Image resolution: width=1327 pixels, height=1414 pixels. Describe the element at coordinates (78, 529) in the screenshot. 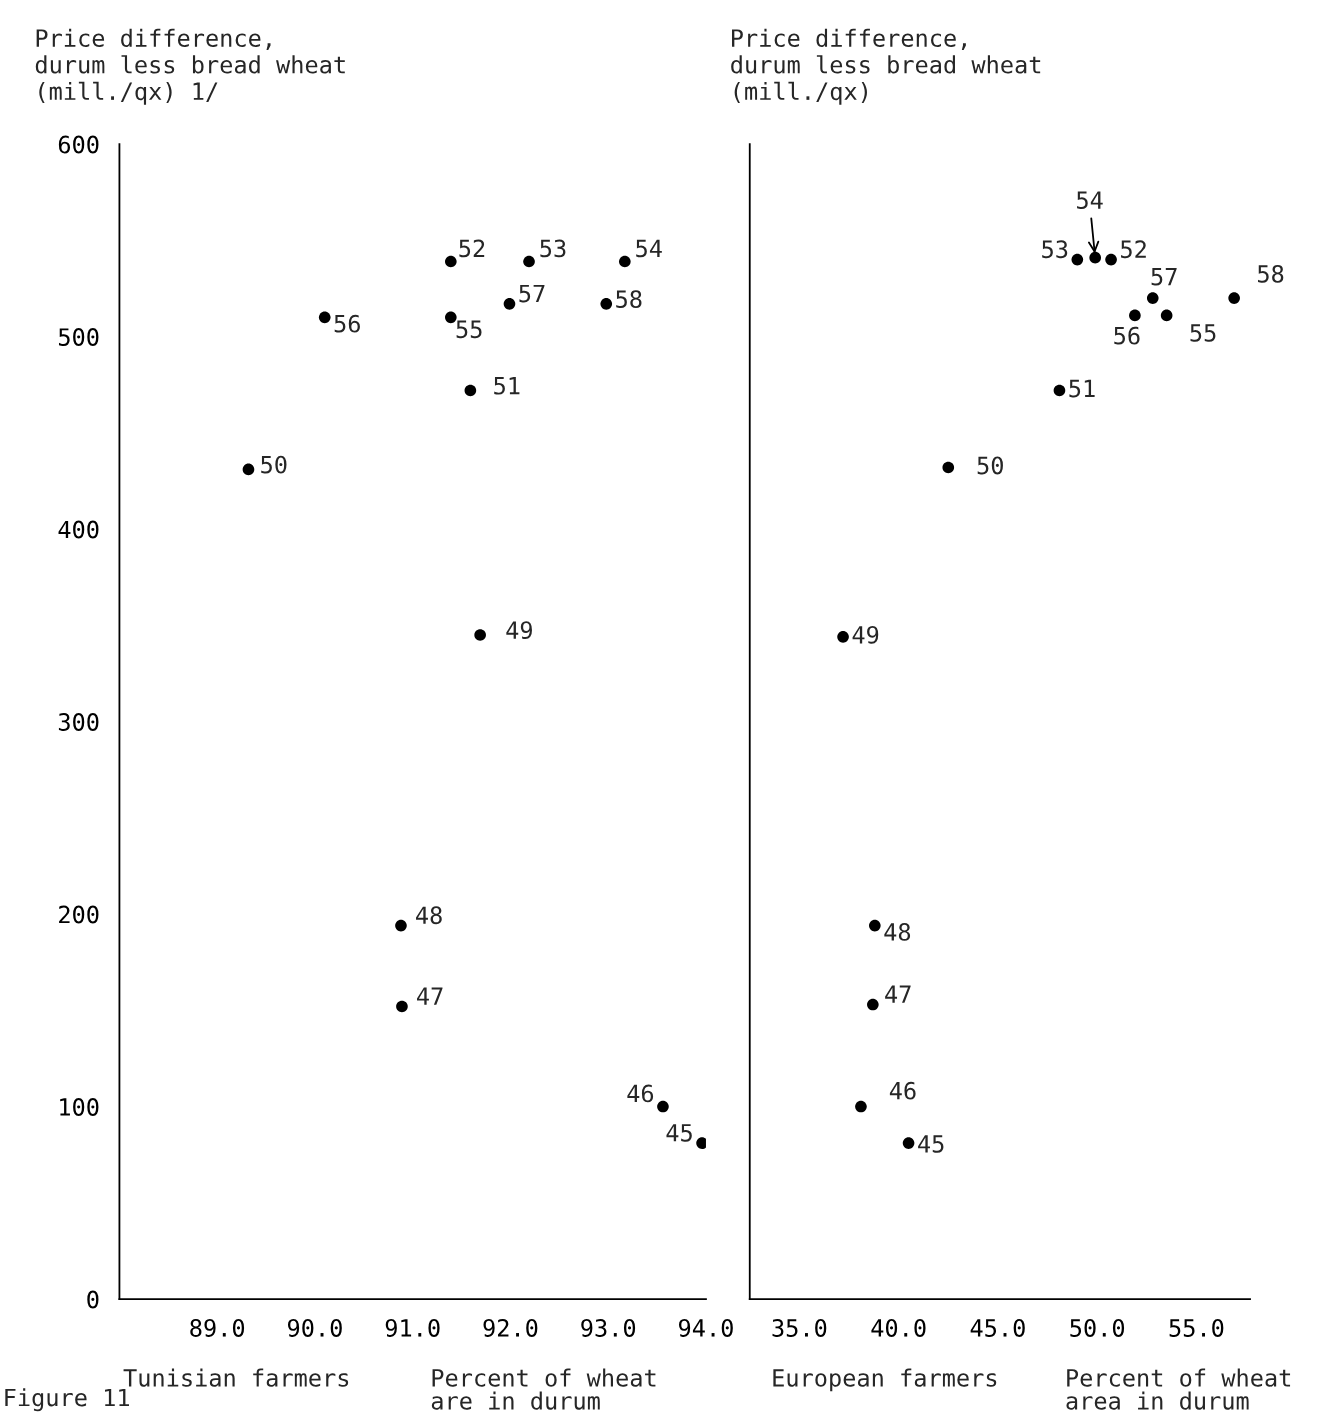

I see `y-tick-label: 400` at that location.